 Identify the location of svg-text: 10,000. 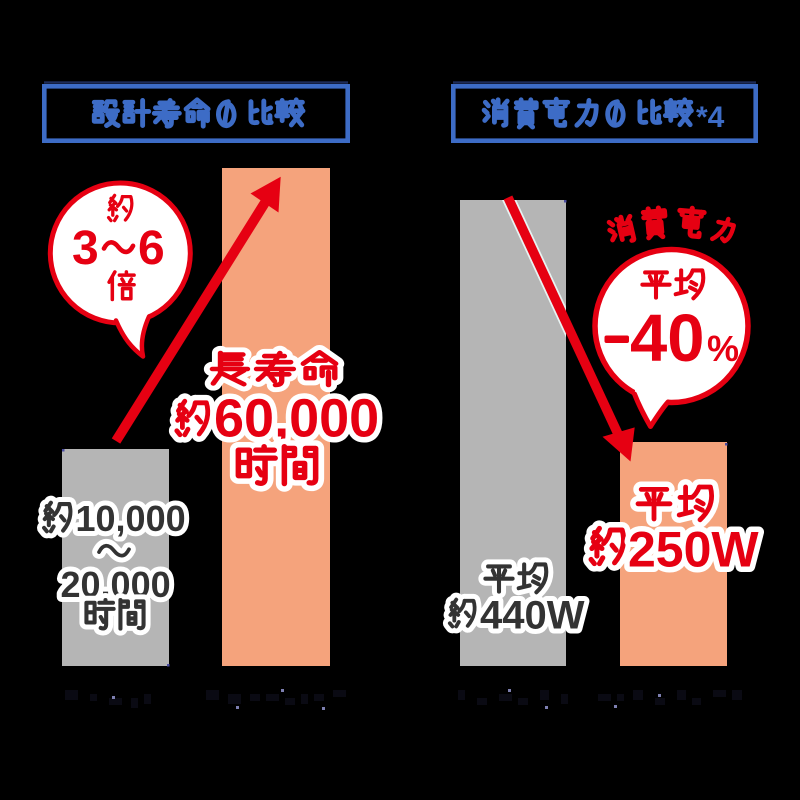
(131, 518).